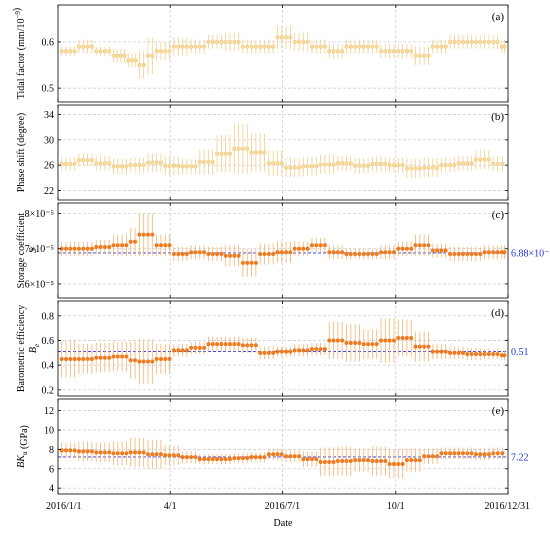 Image resolution: width=550 pixels, height=533 pixels. Describe the element at coordinates (49, 166) in the screenshot. I see `y-tick-label: 26` at that location.